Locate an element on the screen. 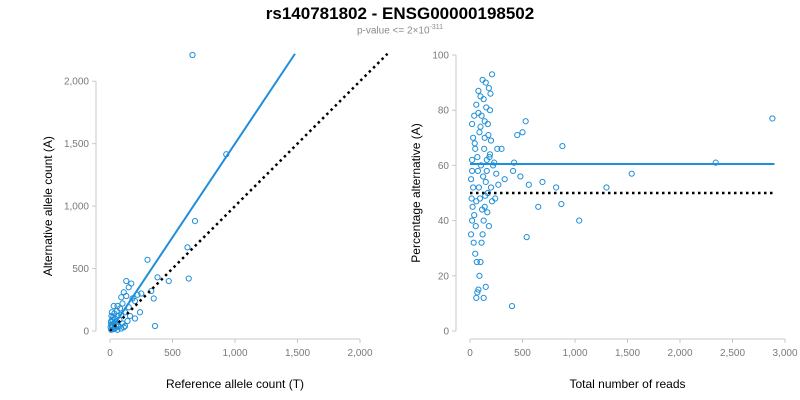 The image size is (800, 400). right-x-axis-label: Total number of reads is located at coordinates (627, 384).